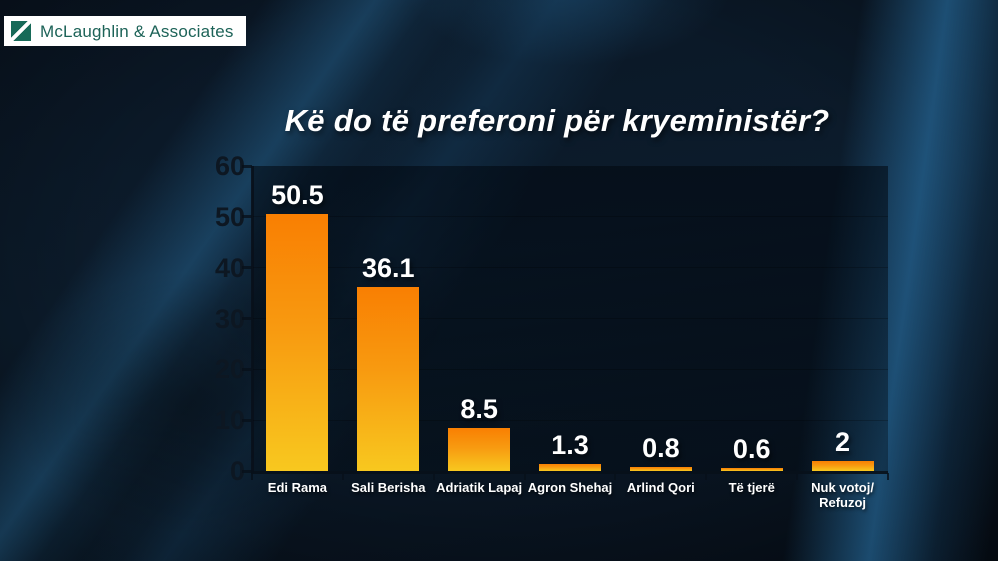 The width and height of the screenshot is (998, 561). I want to click on bar-sali-berisha, so click(388, 379).